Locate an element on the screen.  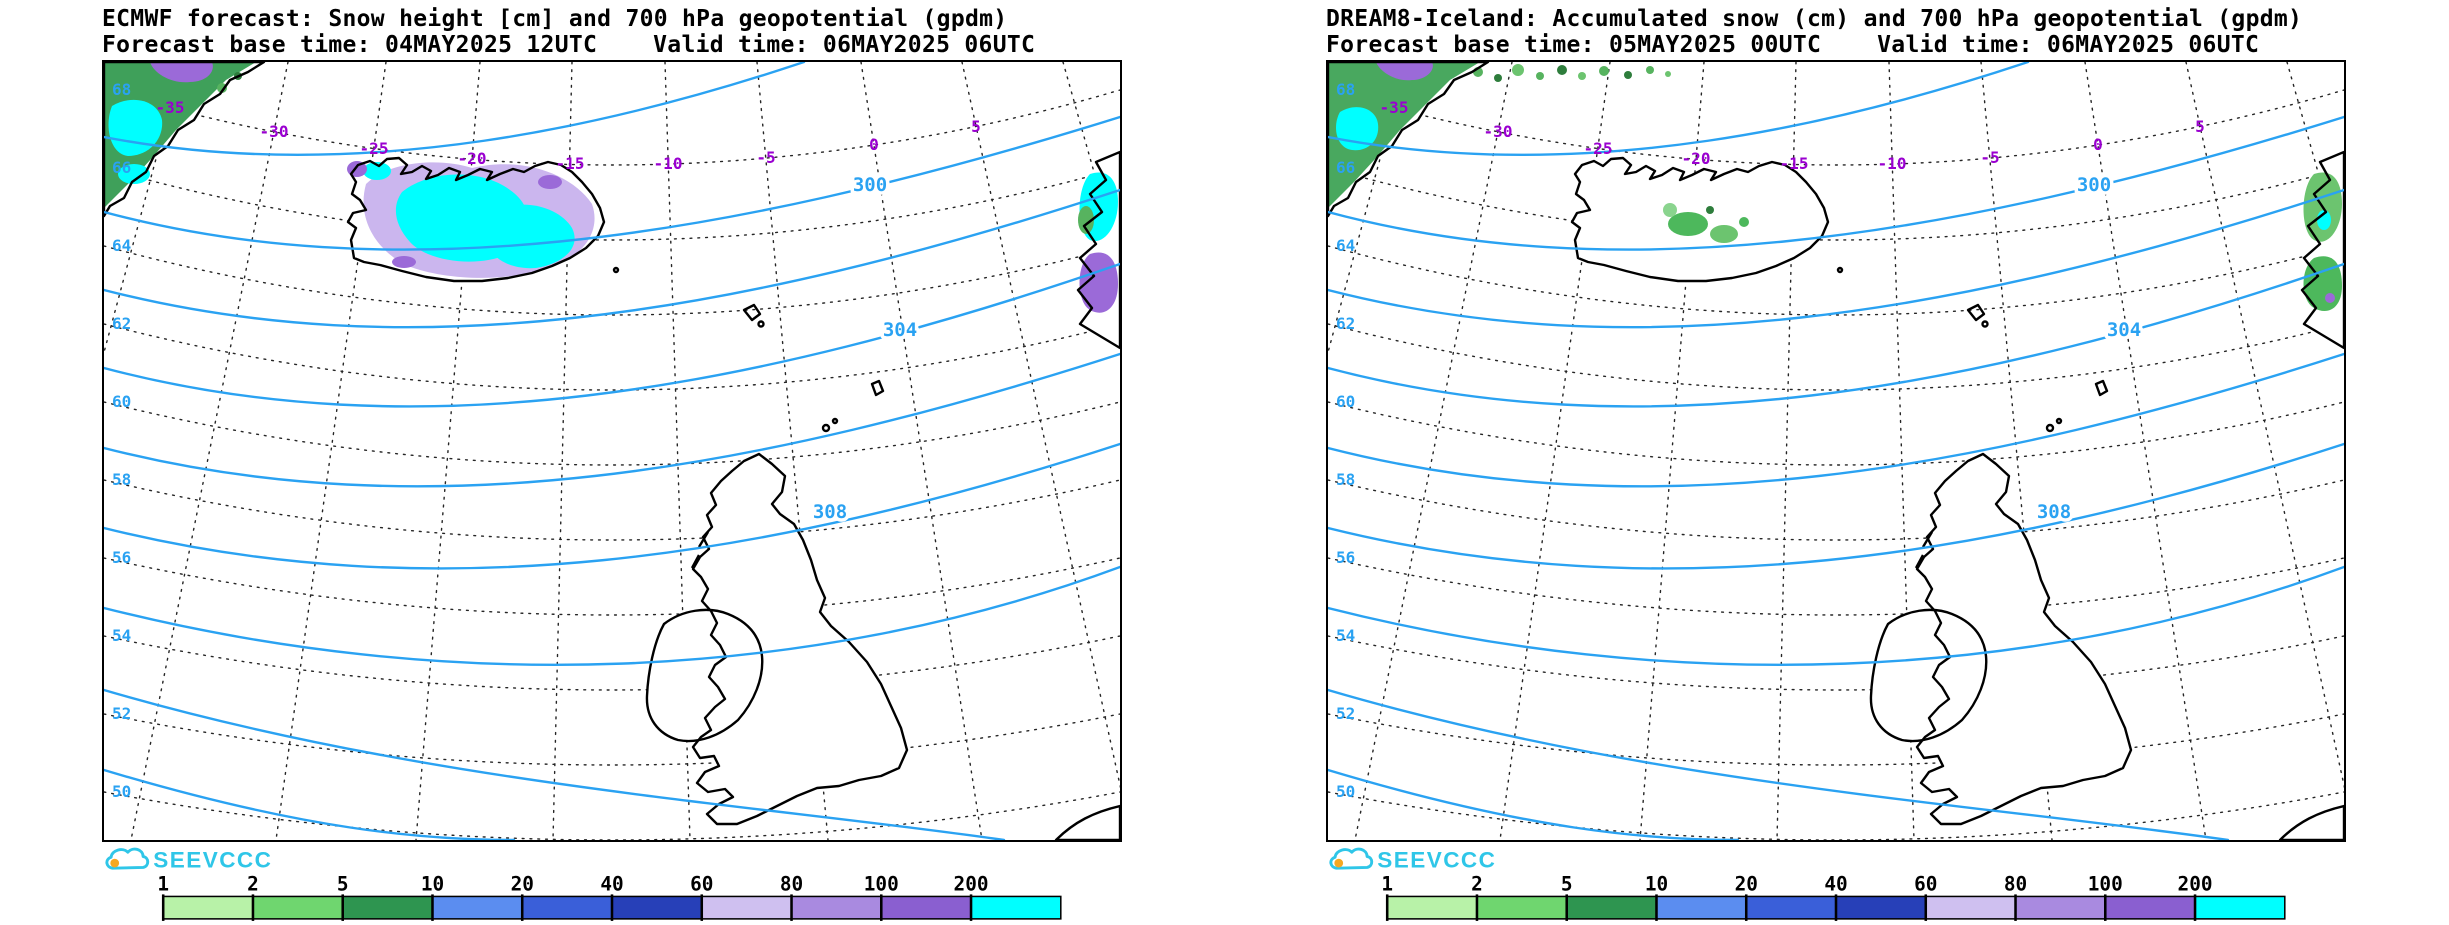
base-time: Forecast base time: 04MAY2025 12UTC is located at coordinates (350, 45).